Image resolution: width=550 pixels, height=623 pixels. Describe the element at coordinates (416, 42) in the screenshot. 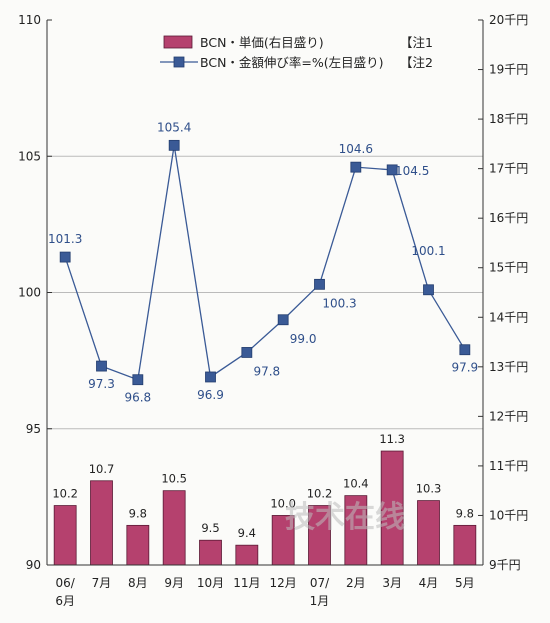

I see `legend-note-1: 【注1` at that location.